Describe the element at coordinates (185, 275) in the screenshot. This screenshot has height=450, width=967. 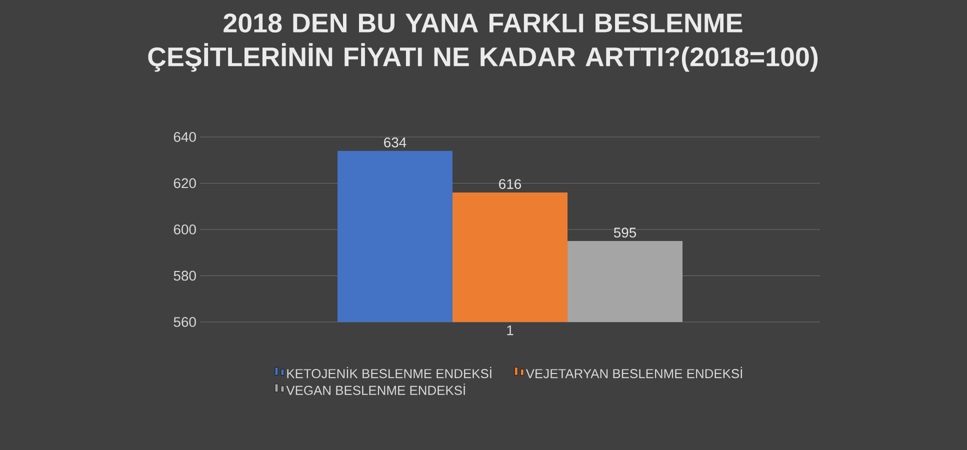
I see `y-tick-label: 580` at that location.